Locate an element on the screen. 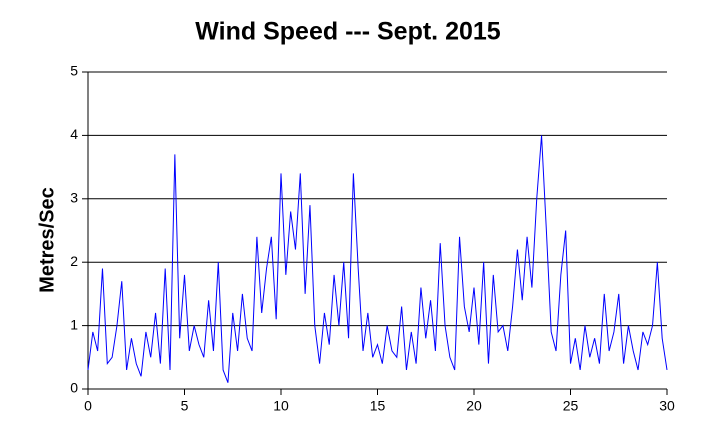 The image size is (724, 443). y-tick-label: 5 is located at coordinates (74, 71).